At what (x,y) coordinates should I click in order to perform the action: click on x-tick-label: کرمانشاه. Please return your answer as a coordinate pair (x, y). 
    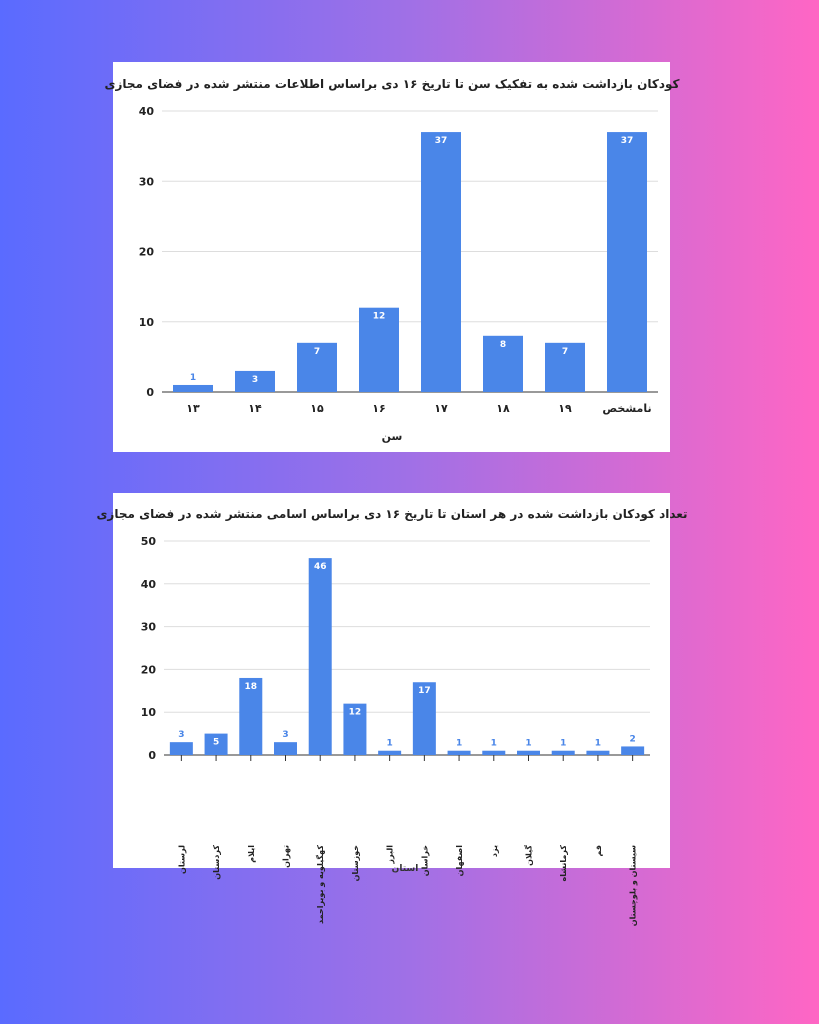
    Looking at the image, I should click on (563, 863).